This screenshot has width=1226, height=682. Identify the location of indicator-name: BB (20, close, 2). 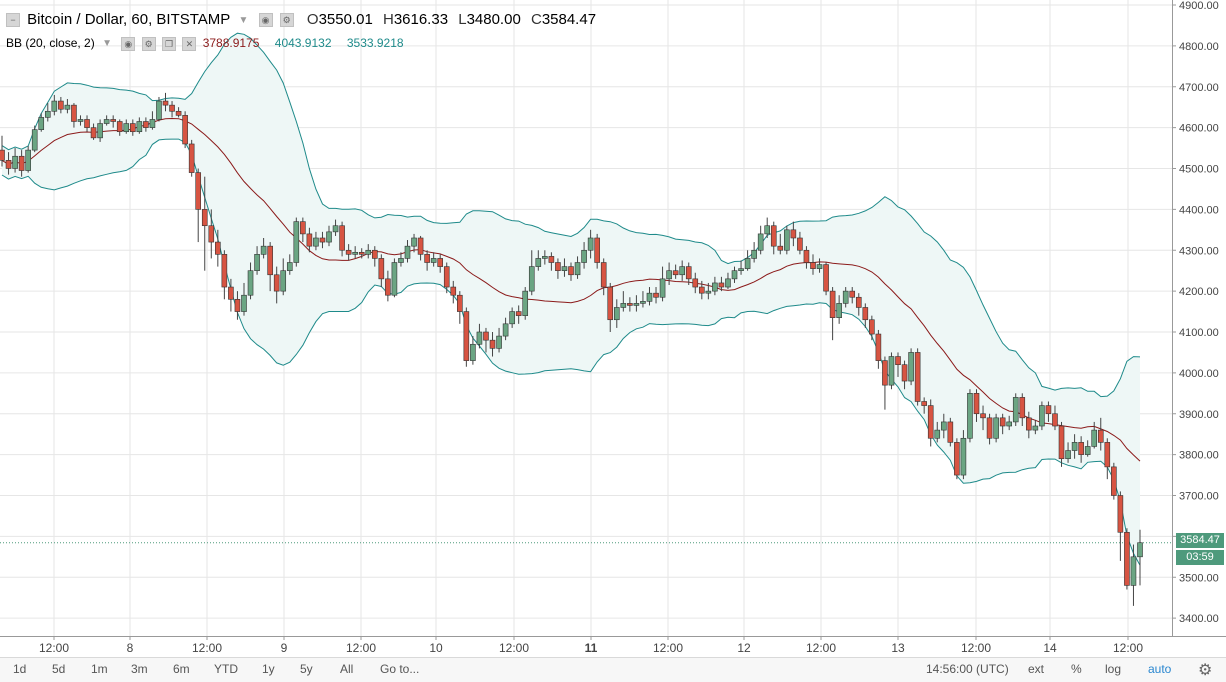
(50, 43).